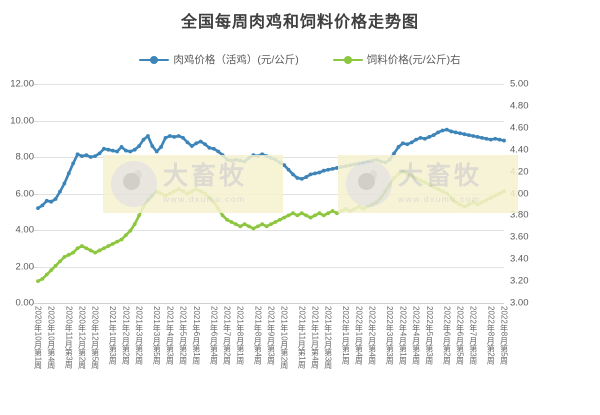  What do you see at coordinates (347, 60) in the screenshot?
I see `legend-swatch-feed` at bounding box center [347, 60].